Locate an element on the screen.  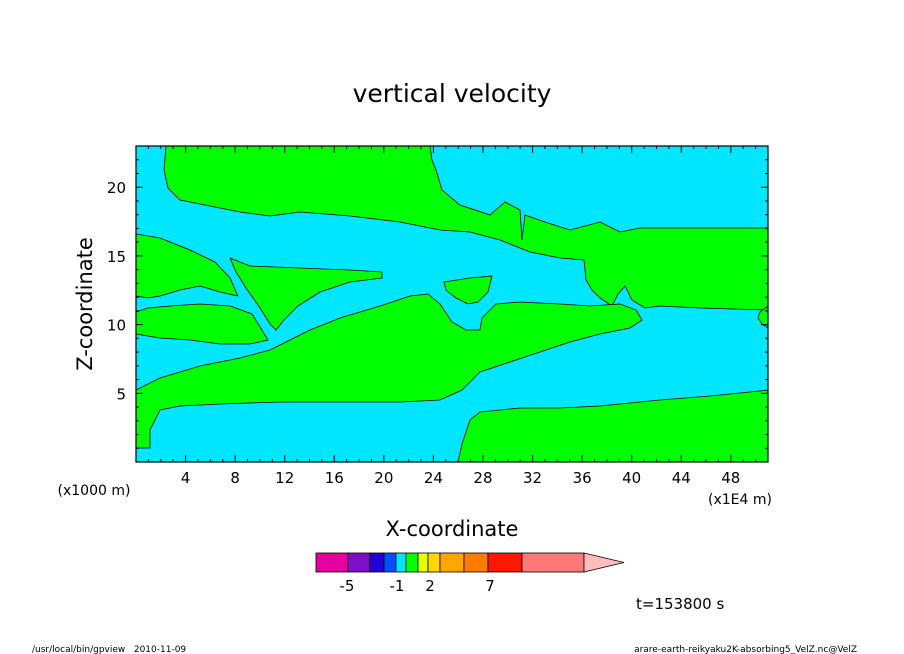
footer-left: /usr/local/bin/gpview 2010-11-09 is located at coordinates (109, 649).